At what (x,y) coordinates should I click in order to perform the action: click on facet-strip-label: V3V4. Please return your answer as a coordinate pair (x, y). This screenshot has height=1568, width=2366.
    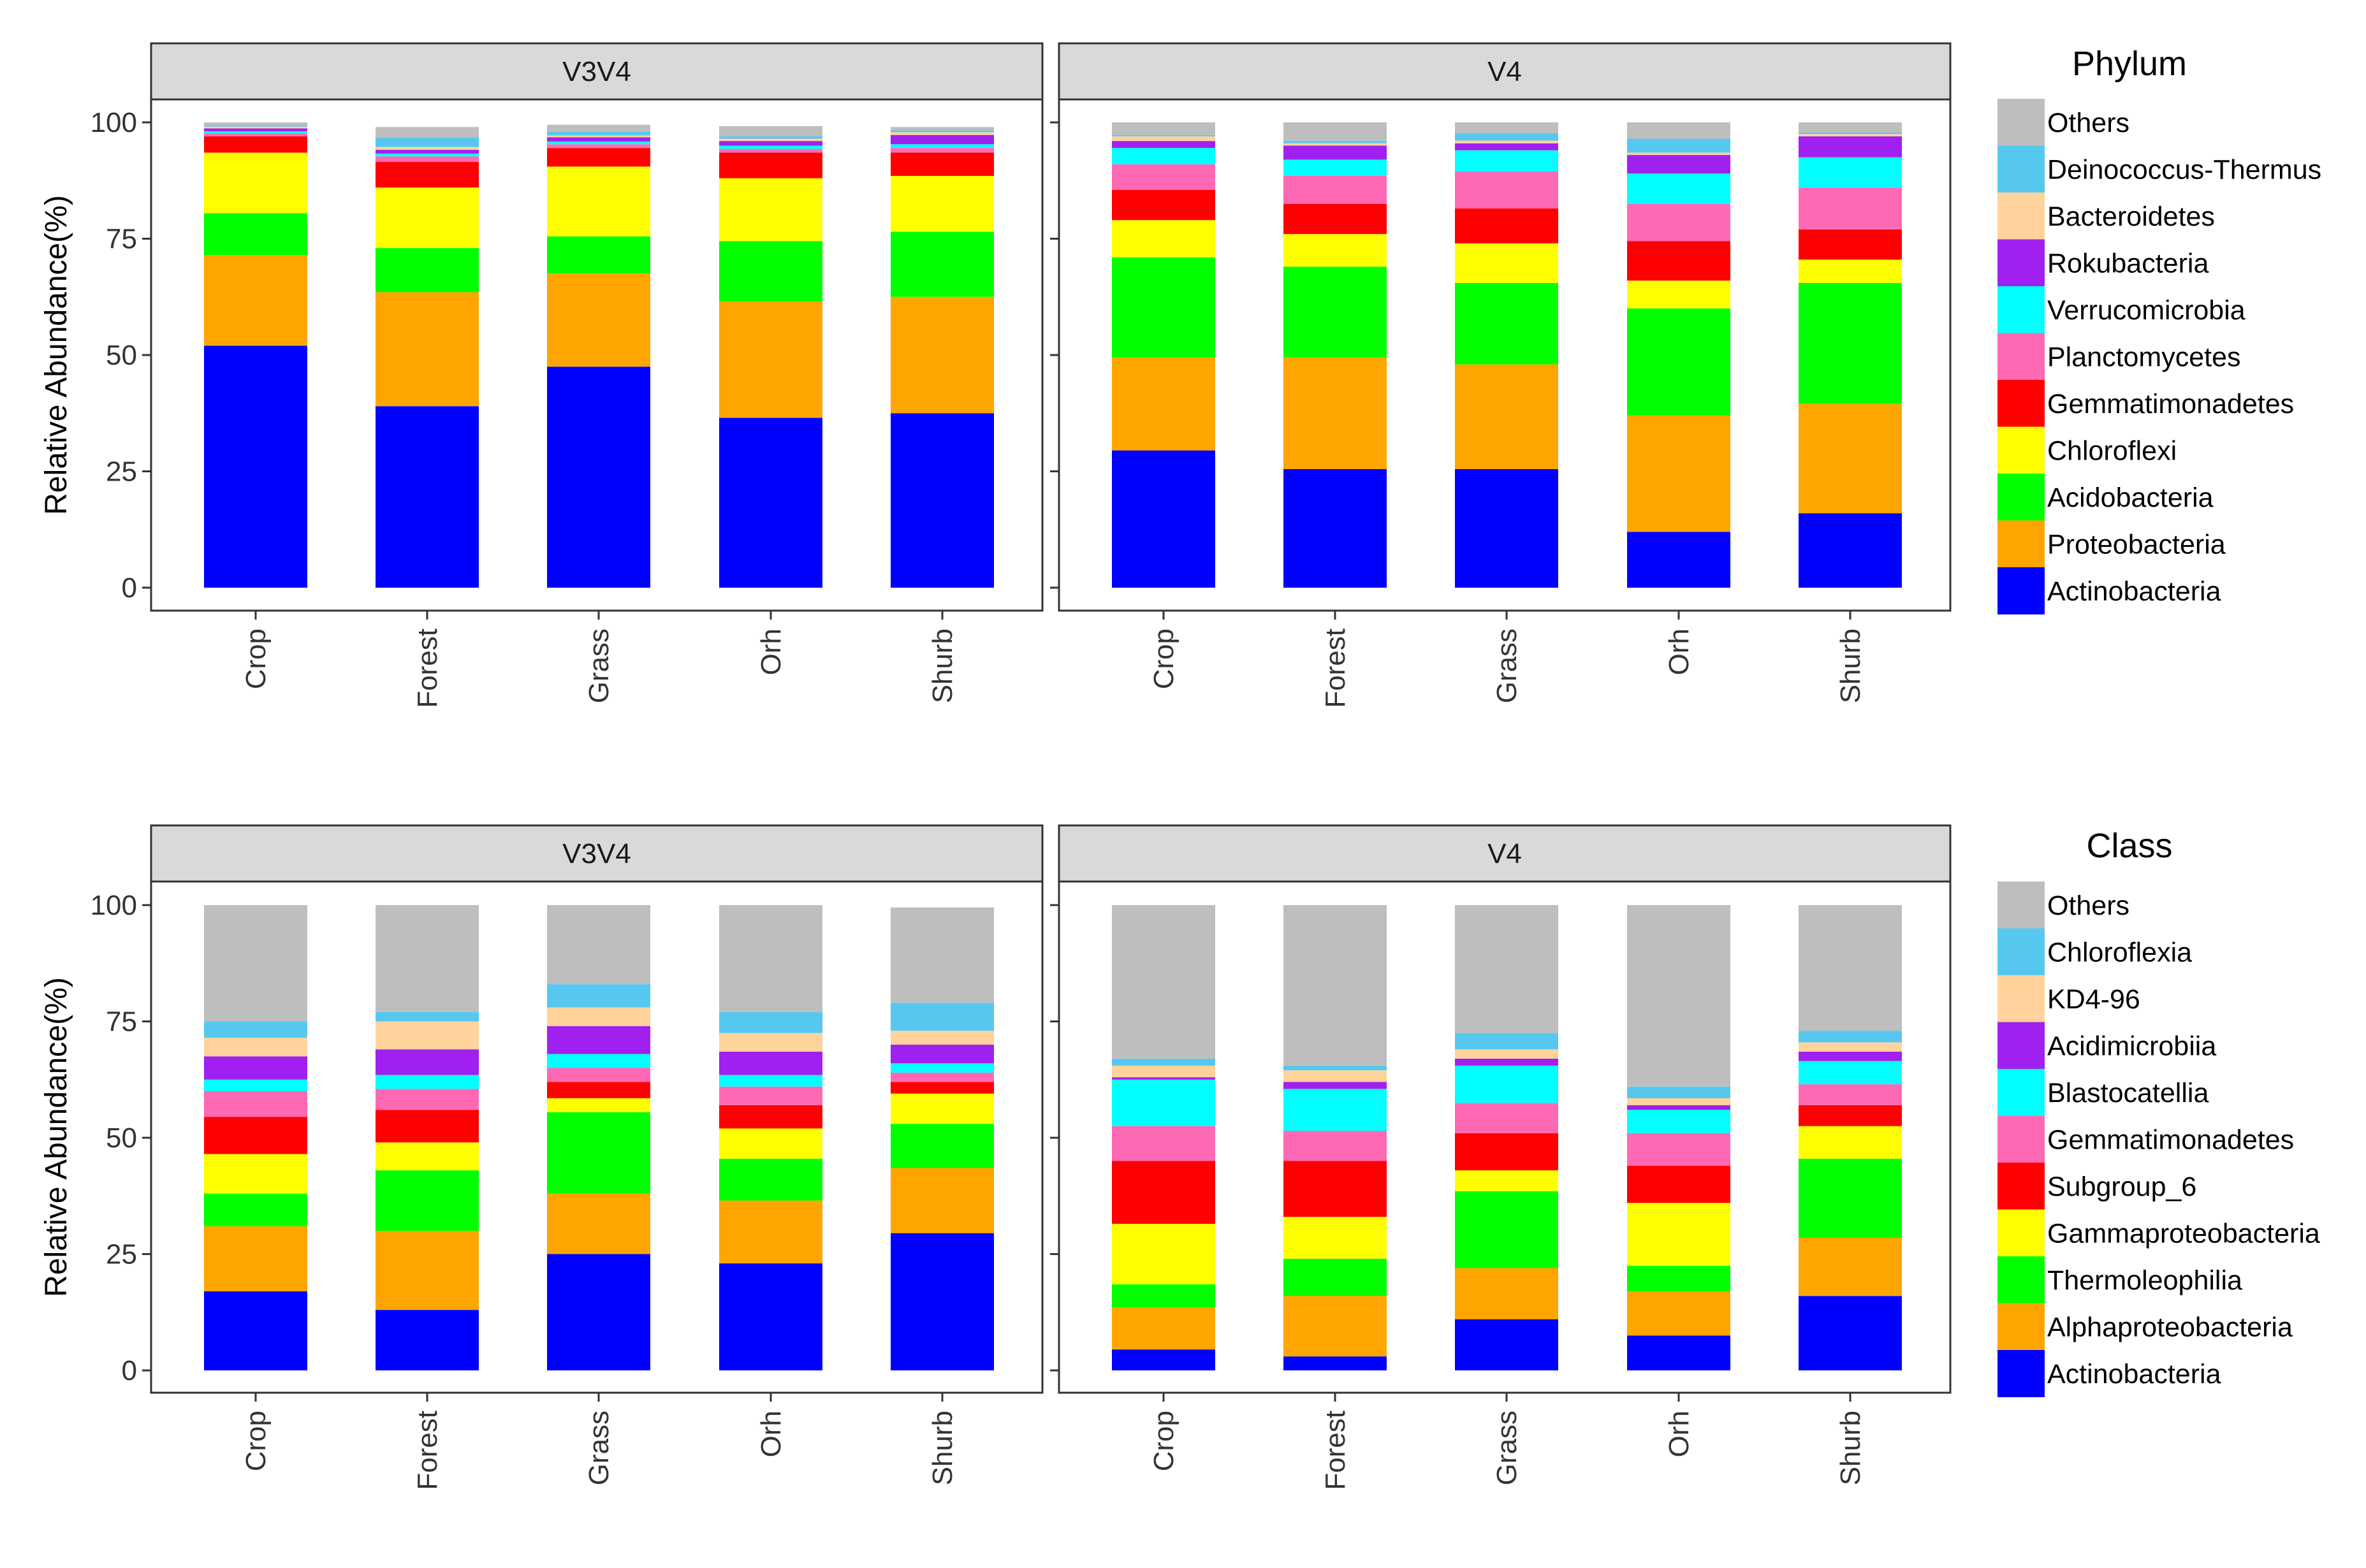
    Looking at the image, I should click on (597, 72).